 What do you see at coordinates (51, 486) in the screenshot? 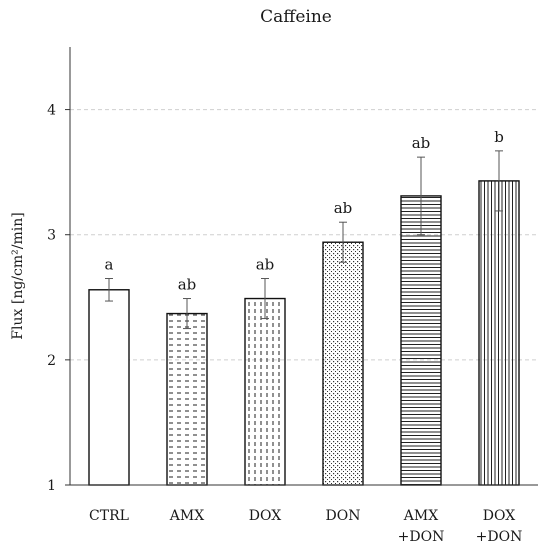
I see `y-tick-label: 1` at bounding box center [51, 486].